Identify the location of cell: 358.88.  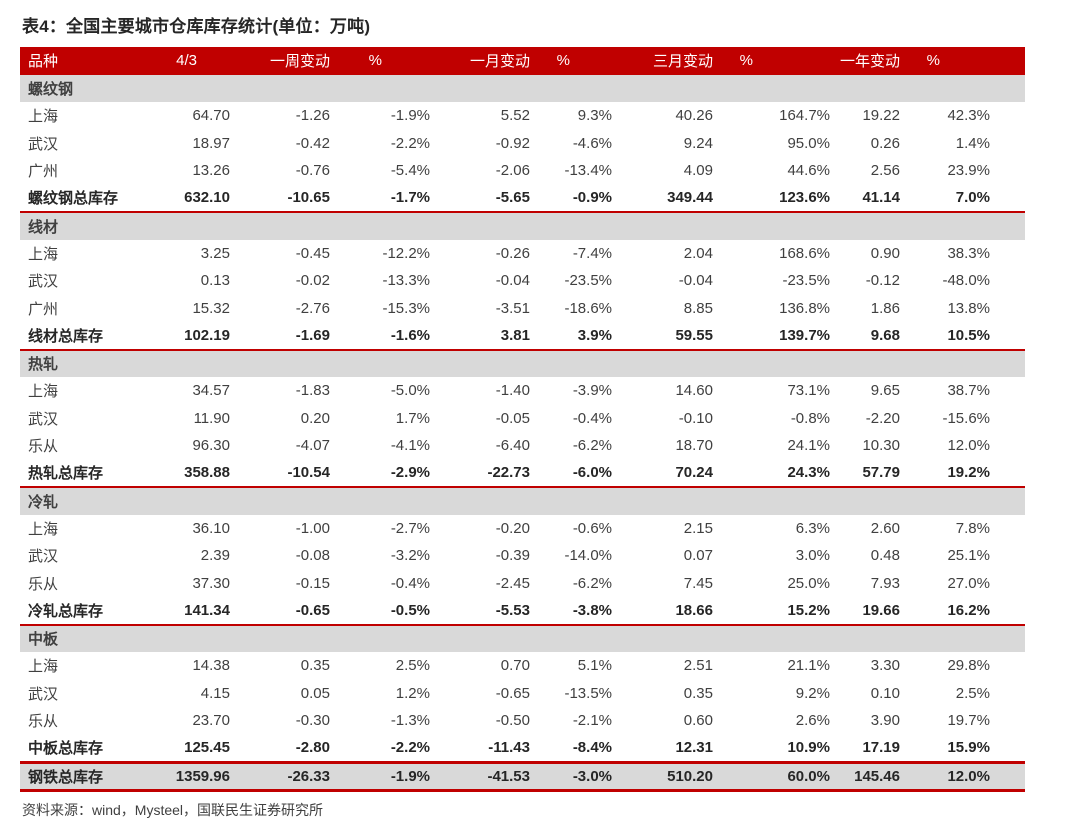
(207, 473).